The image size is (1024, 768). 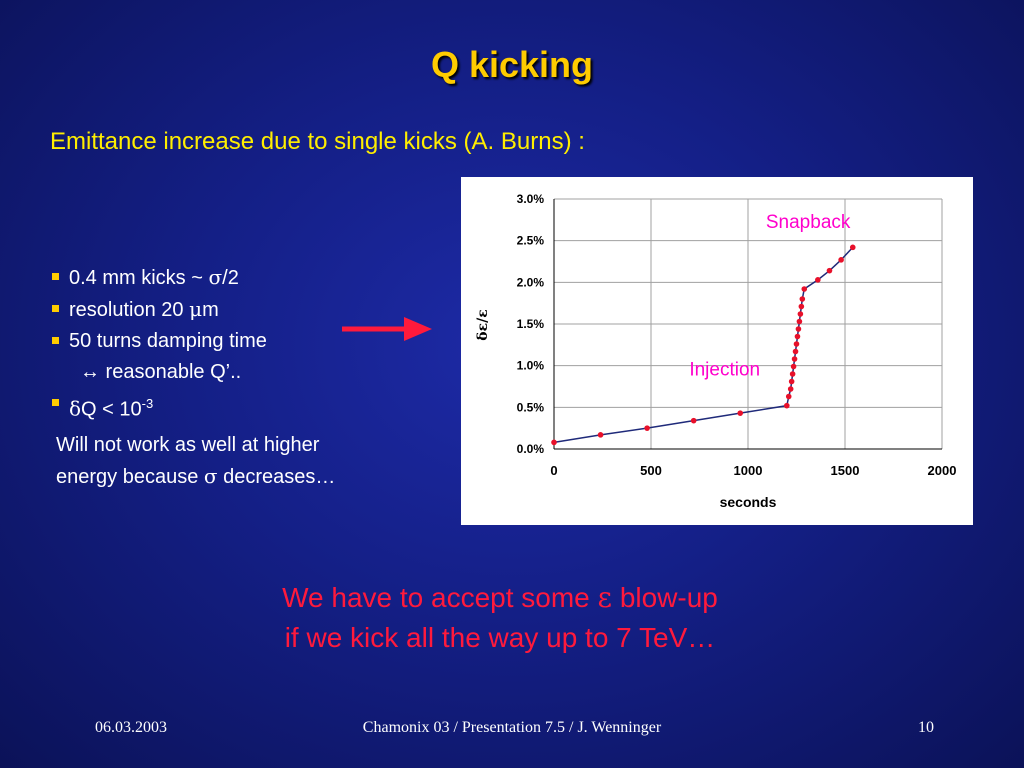 I want to click on y-tick-label: 0.0%, so click(x=531, y=449).